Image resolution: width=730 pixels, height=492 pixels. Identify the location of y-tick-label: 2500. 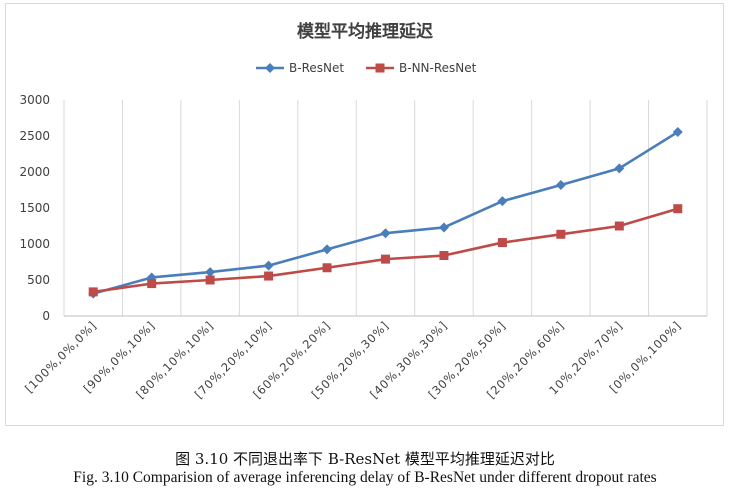
(34, 136).